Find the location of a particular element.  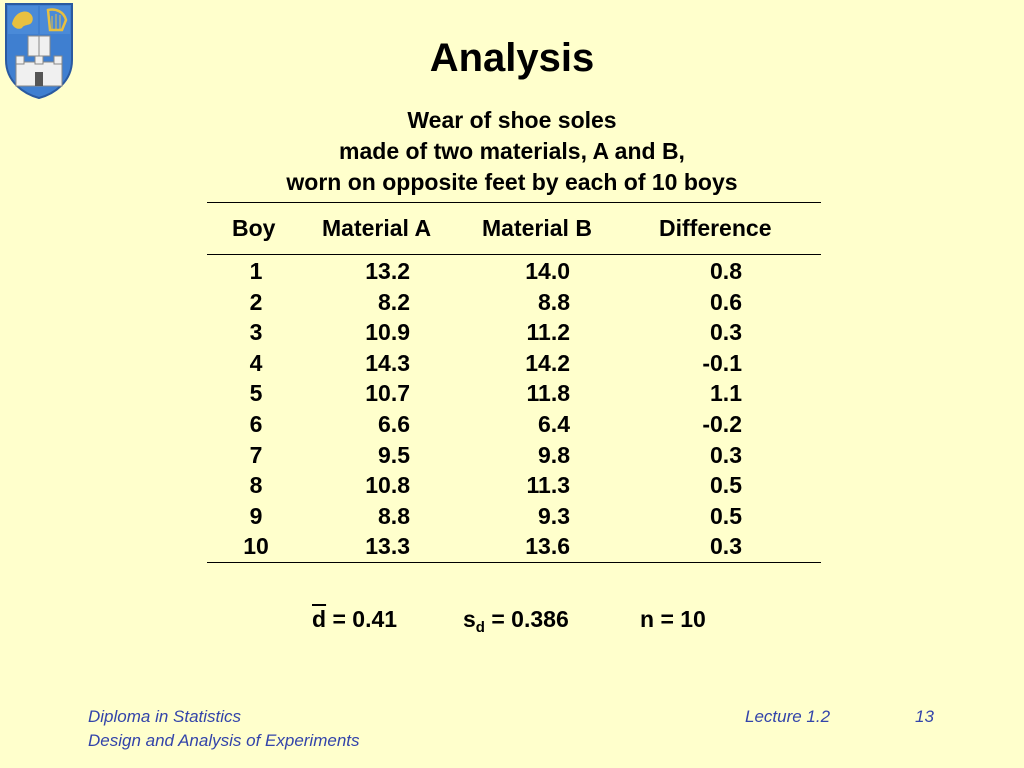

mean-difference: d = 0.41 is located at coordinates (354, 619).